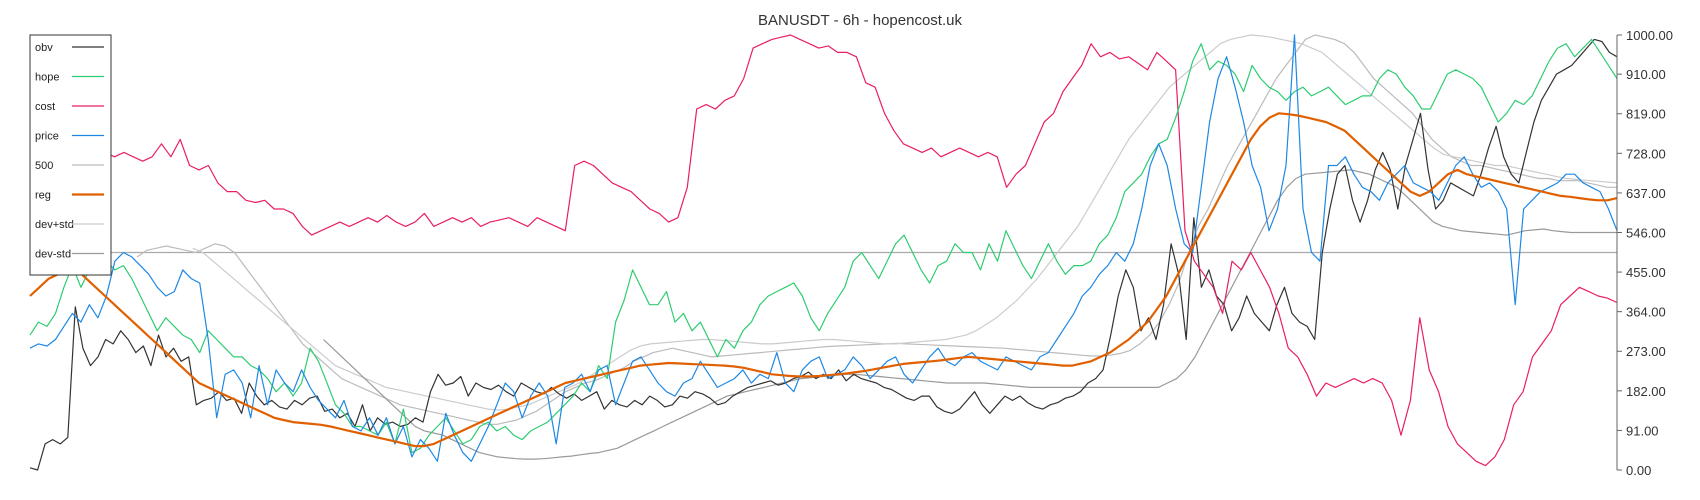 This screenshot has width=1700, height=500. I want to click on y-tick-label: 0.00, so click(1638, 470).